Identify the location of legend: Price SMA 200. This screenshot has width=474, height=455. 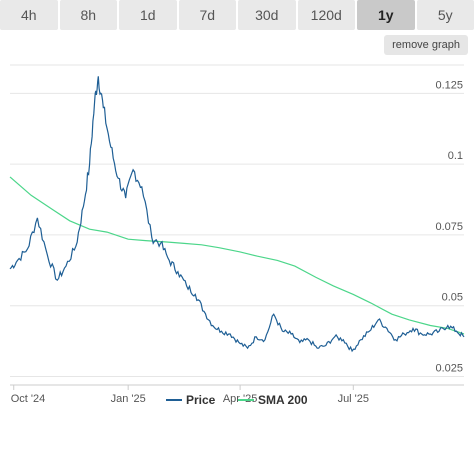
(237, 400).